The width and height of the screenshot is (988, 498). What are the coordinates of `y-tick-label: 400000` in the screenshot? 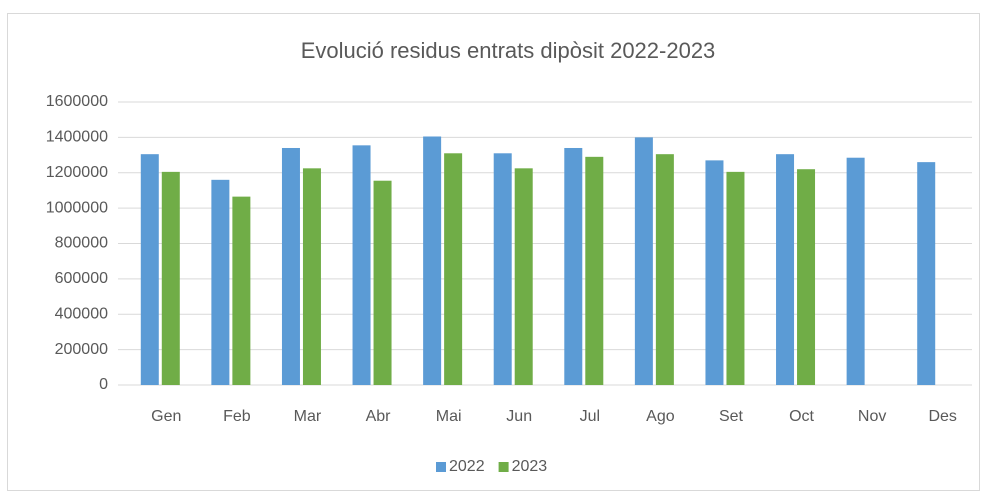 It's located at (81, 313).